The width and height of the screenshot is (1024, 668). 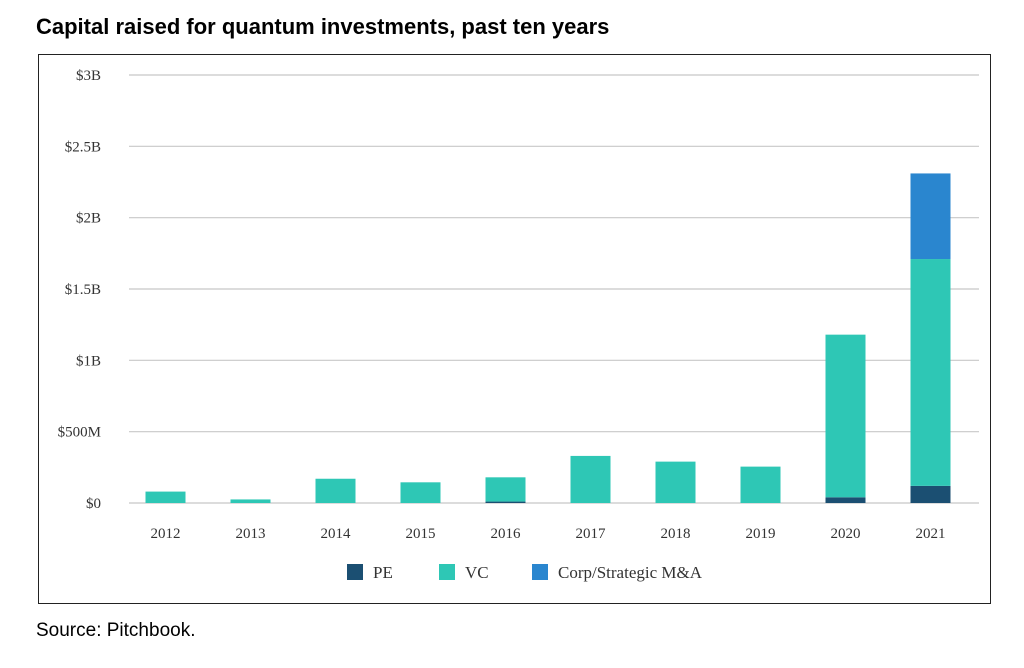 I want to click on legend-label: PE, so click(x=383, y=572).